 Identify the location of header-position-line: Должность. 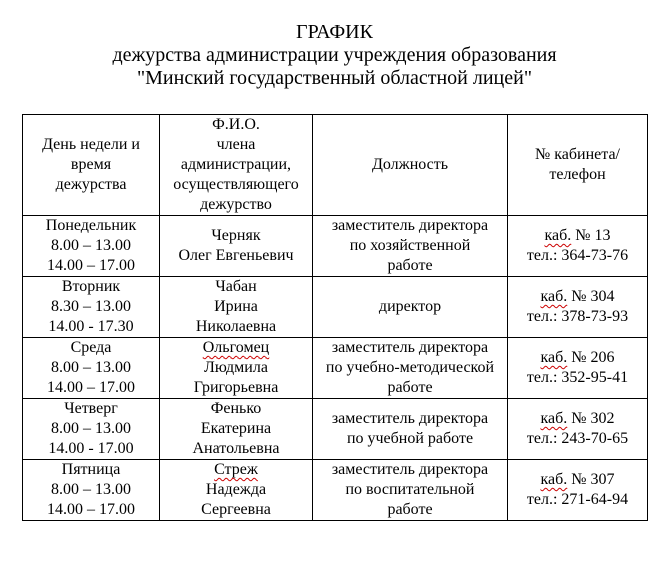
(410, 164).